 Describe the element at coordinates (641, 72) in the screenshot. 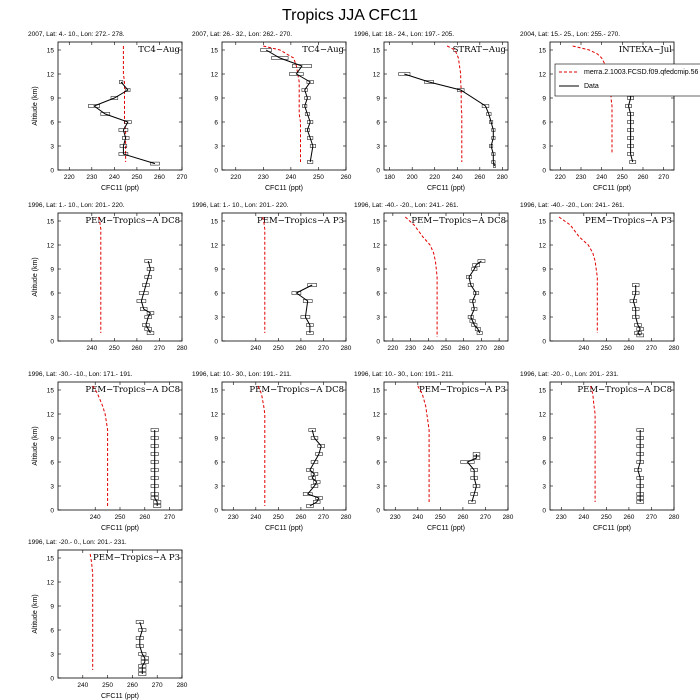

I see `legend-model-label: merra.2.1003.FCSD.f09.qfedcmip.56` at that location.